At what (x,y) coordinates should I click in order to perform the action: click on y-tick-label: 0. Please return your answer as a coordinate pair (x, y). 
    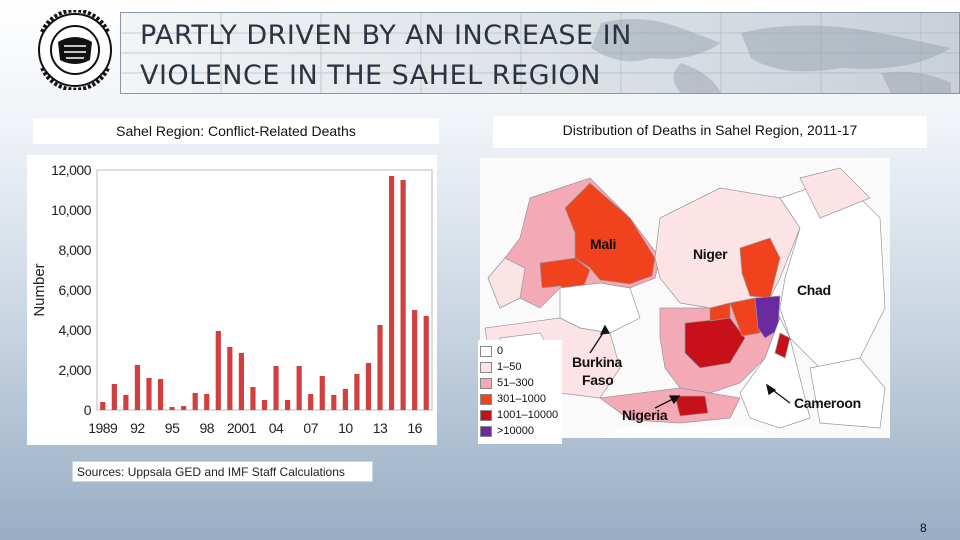
    Looking at the image, I should click on (88, 410).